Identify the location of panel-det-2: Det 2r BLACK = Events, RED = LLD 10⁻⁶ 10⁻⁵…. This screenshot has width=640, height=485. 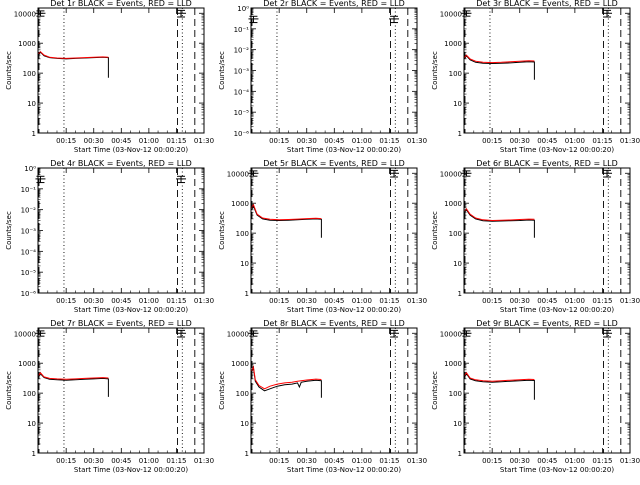
(322, 77).